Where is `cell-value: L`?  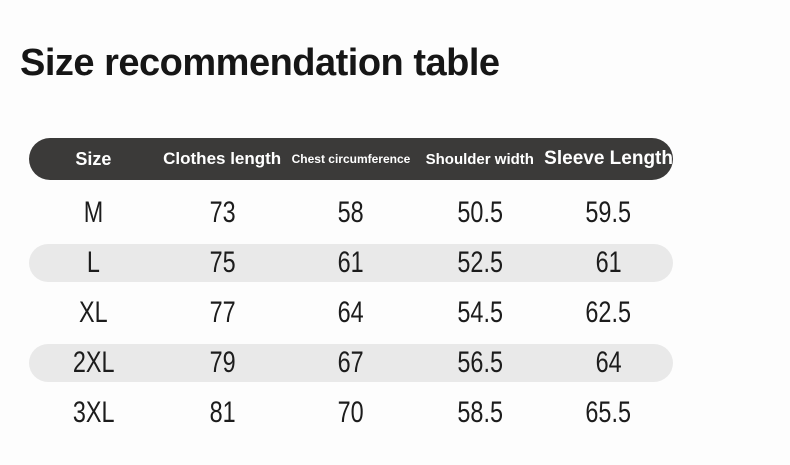
cell-value: L is located at coordinates (93, 262).